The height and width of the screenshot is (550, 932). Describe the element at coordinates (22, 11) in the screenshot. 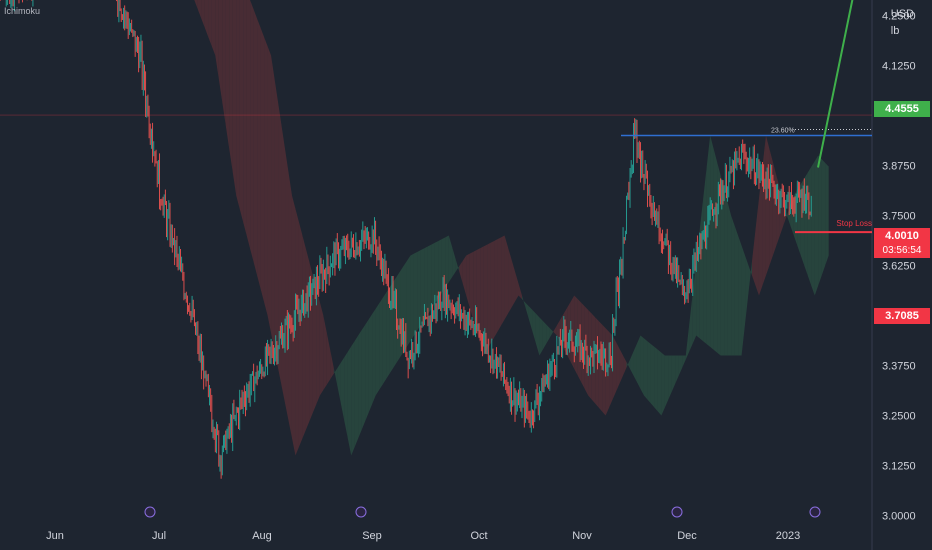

I see `indicator-label: Ichimoku` at that location.